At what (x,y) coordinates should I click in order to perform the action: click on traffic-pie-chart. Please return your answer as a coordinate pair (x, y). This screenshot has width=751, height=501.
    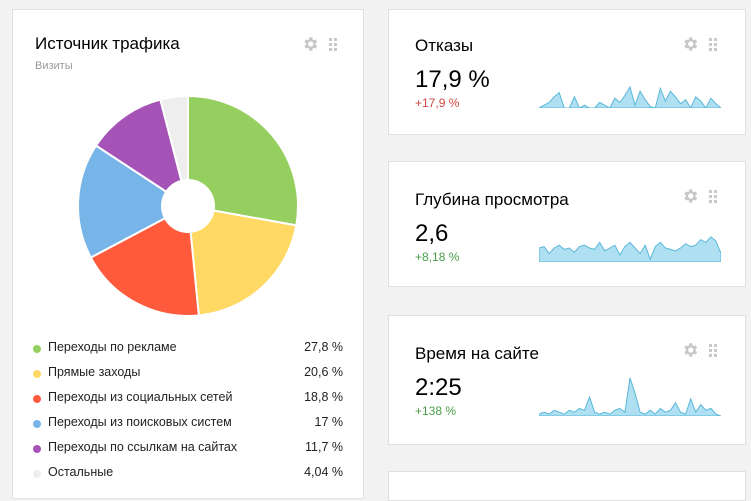
    Looking at the image, I should click on (188, 205).